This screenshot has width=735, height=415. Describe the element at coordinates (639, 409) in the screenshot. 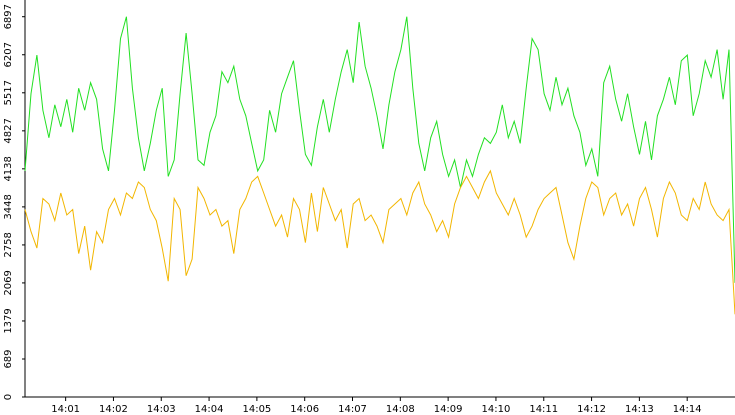

I see `x-tick-label: 14:13` at that location.